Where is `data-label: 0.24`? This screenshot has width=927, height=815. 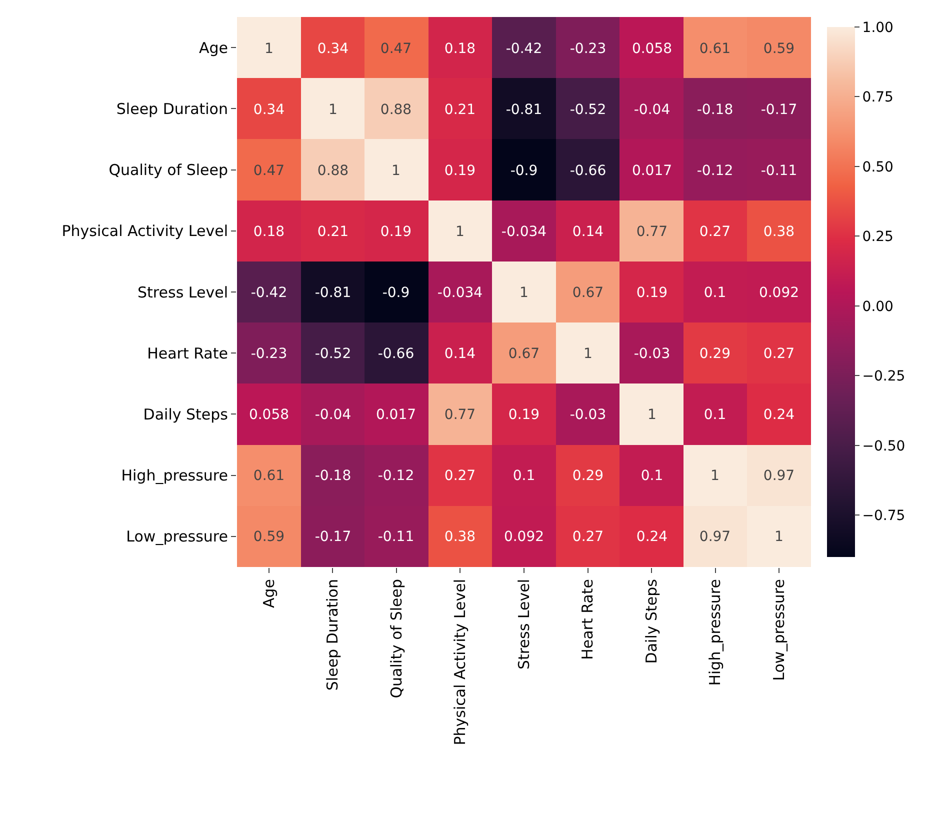 data-label: 0.24 is located at coordinates (652, 536).